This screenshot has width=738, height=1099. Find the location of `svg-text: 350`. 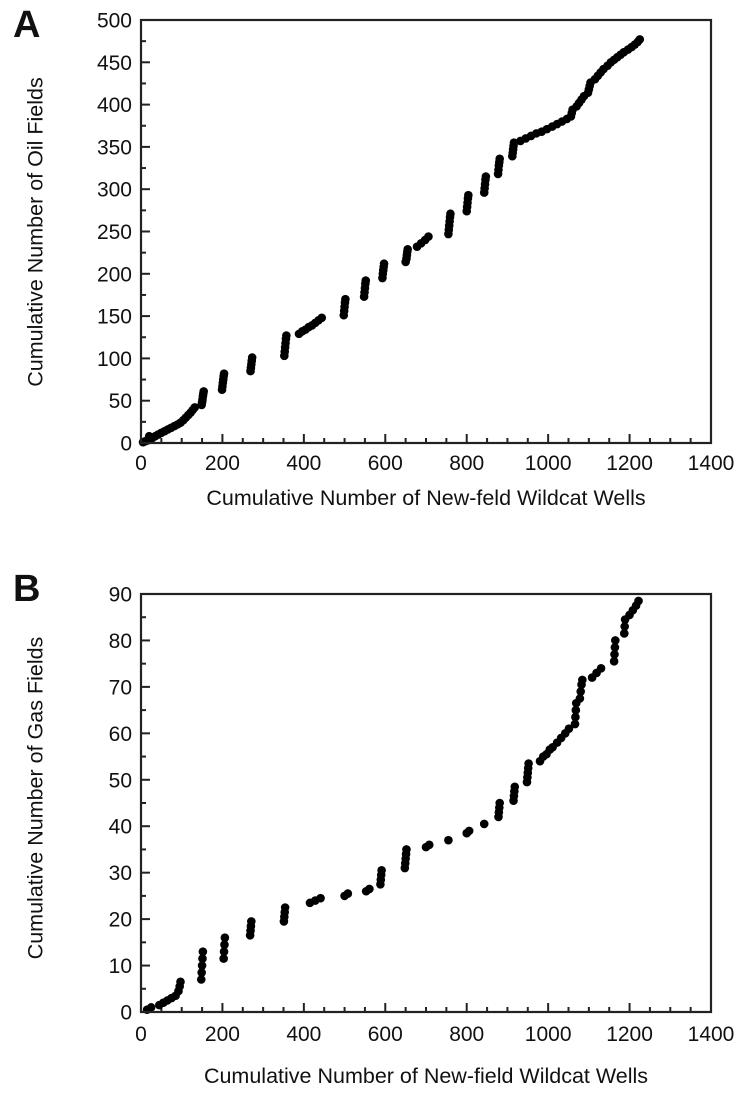

svg-text: 350 is located at coordinates (114, 147).